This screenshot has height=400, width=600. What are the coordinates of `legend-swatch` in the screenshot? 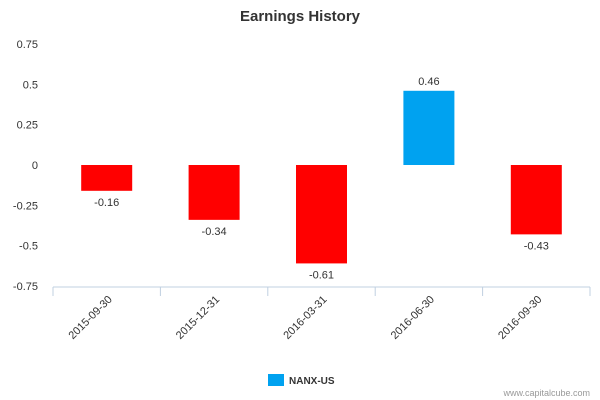 It's located at (276, 380).